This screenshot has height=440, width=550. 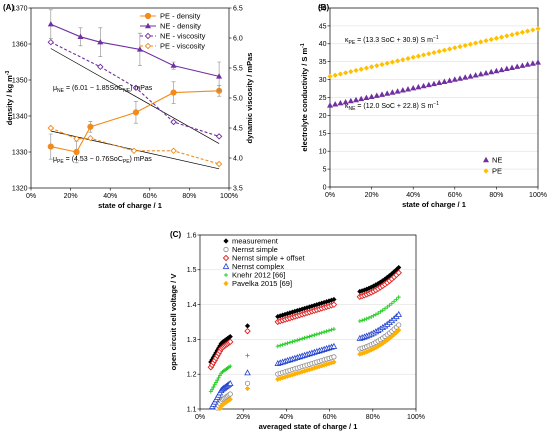 What do you see at coordinates (258, 275) in the screenshot?
I see `legend-label: Knehr 2012 [66]` at bounding box center [258, 275].